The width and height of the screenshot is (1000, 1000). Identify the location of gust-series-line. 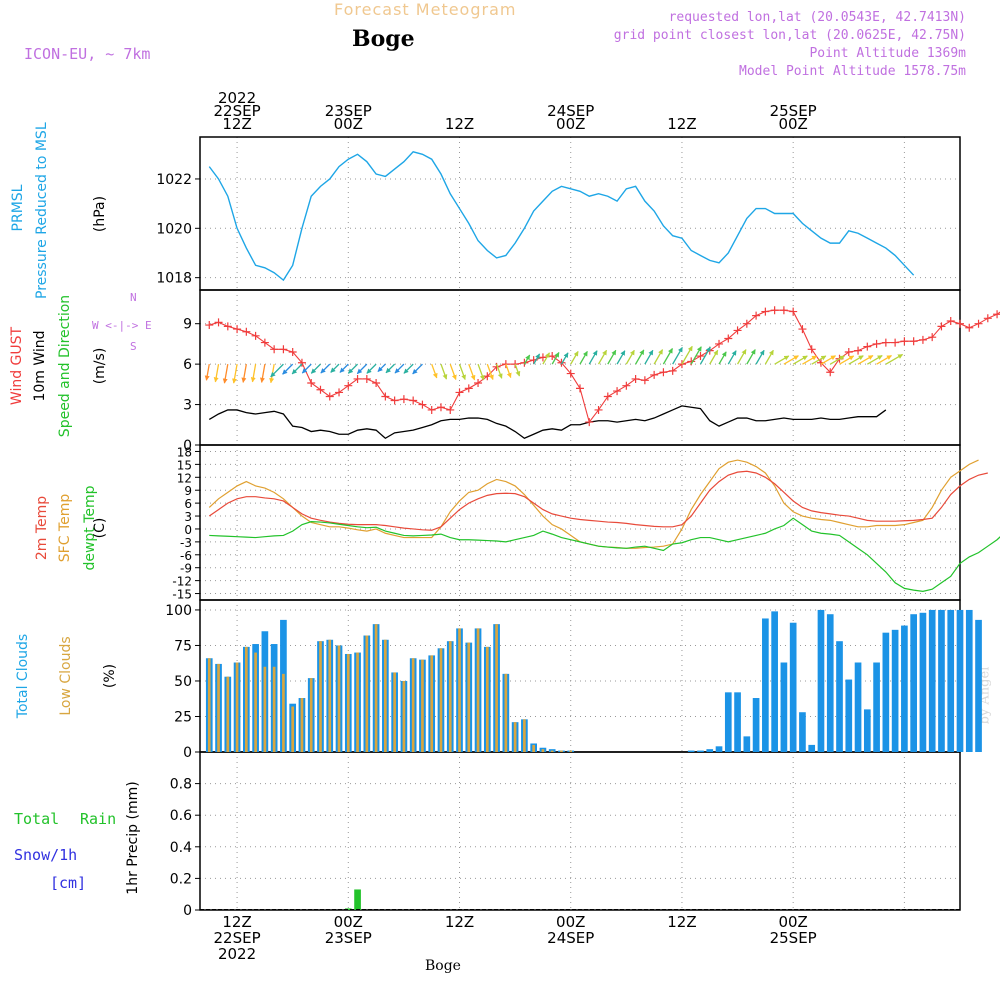
(604, 366).